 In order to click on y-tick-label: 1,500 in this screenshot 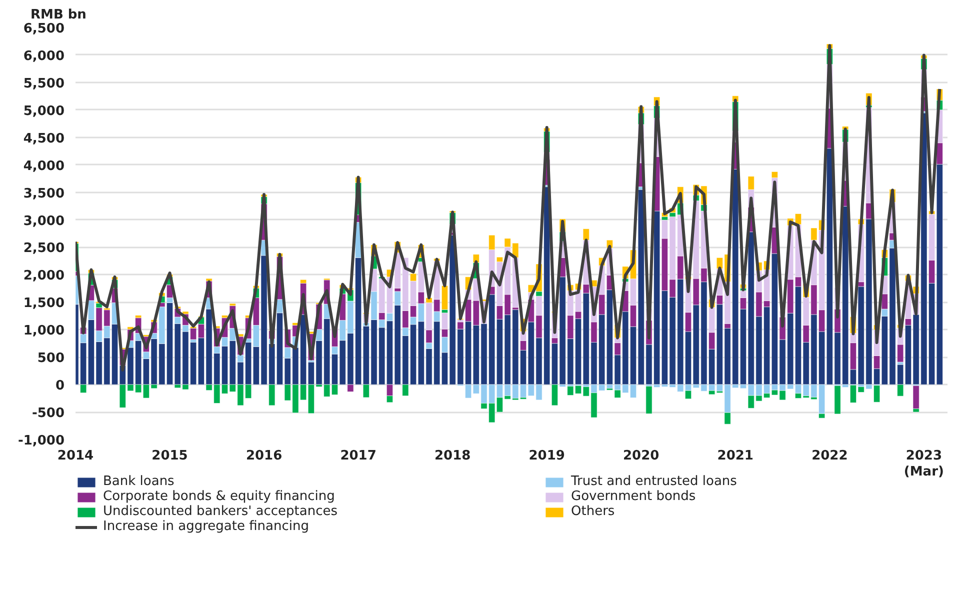, I will do `click(44, 304)`.